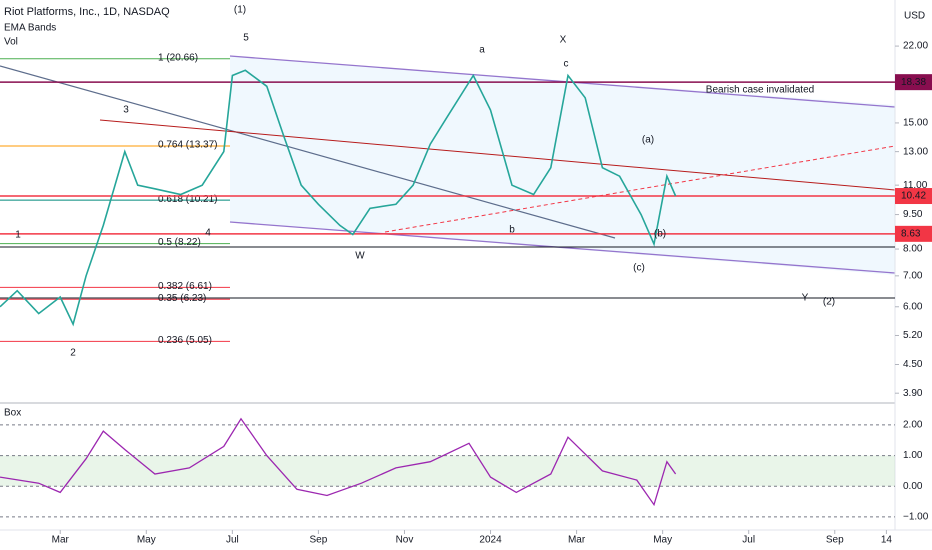  I want to click on wave-label: 2, so click(73, 353).